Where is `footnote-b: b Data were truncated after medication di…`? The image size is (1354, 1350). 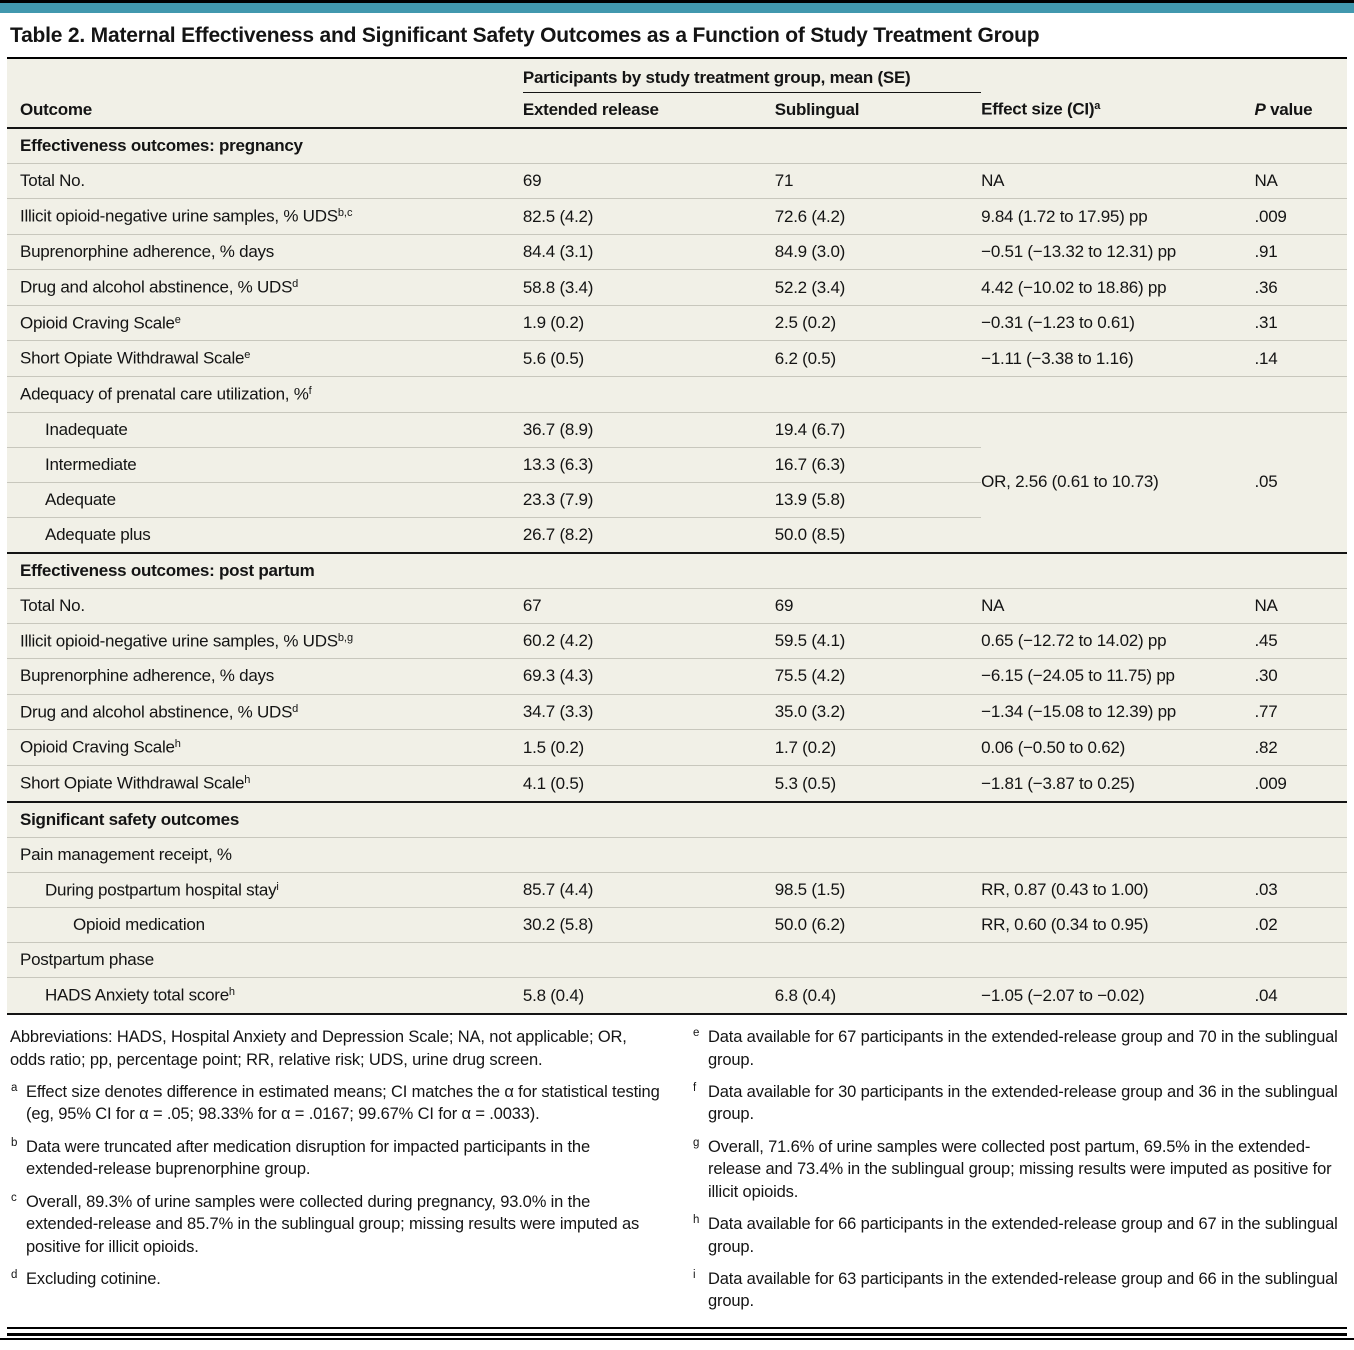
footnote-b: b Data were truncated after medication di… is located at coordinates (300, 1157).